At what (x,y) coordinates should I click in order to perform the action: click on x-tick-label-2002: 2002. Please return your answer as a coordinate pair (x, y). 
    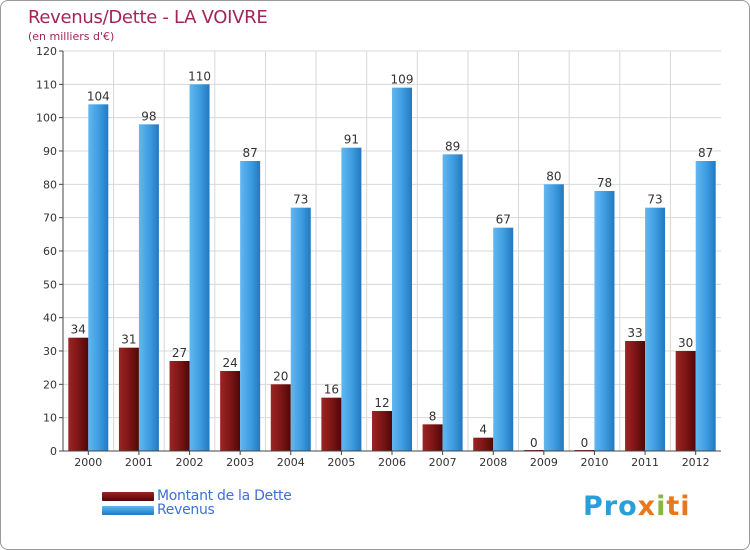
    Looking at the image, I should click on (190, 462).